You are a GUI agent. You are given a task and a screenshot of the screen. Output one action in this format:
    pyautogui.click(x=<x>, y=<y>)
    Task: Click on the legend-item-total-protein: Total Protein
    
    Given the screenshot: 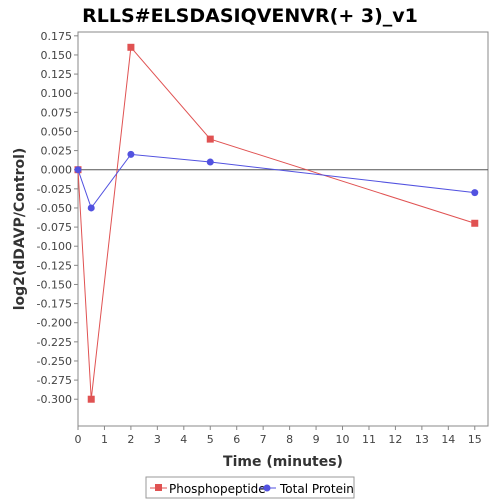 What is the action you would take?
    pyautogui.click(x=306, y=489)
    